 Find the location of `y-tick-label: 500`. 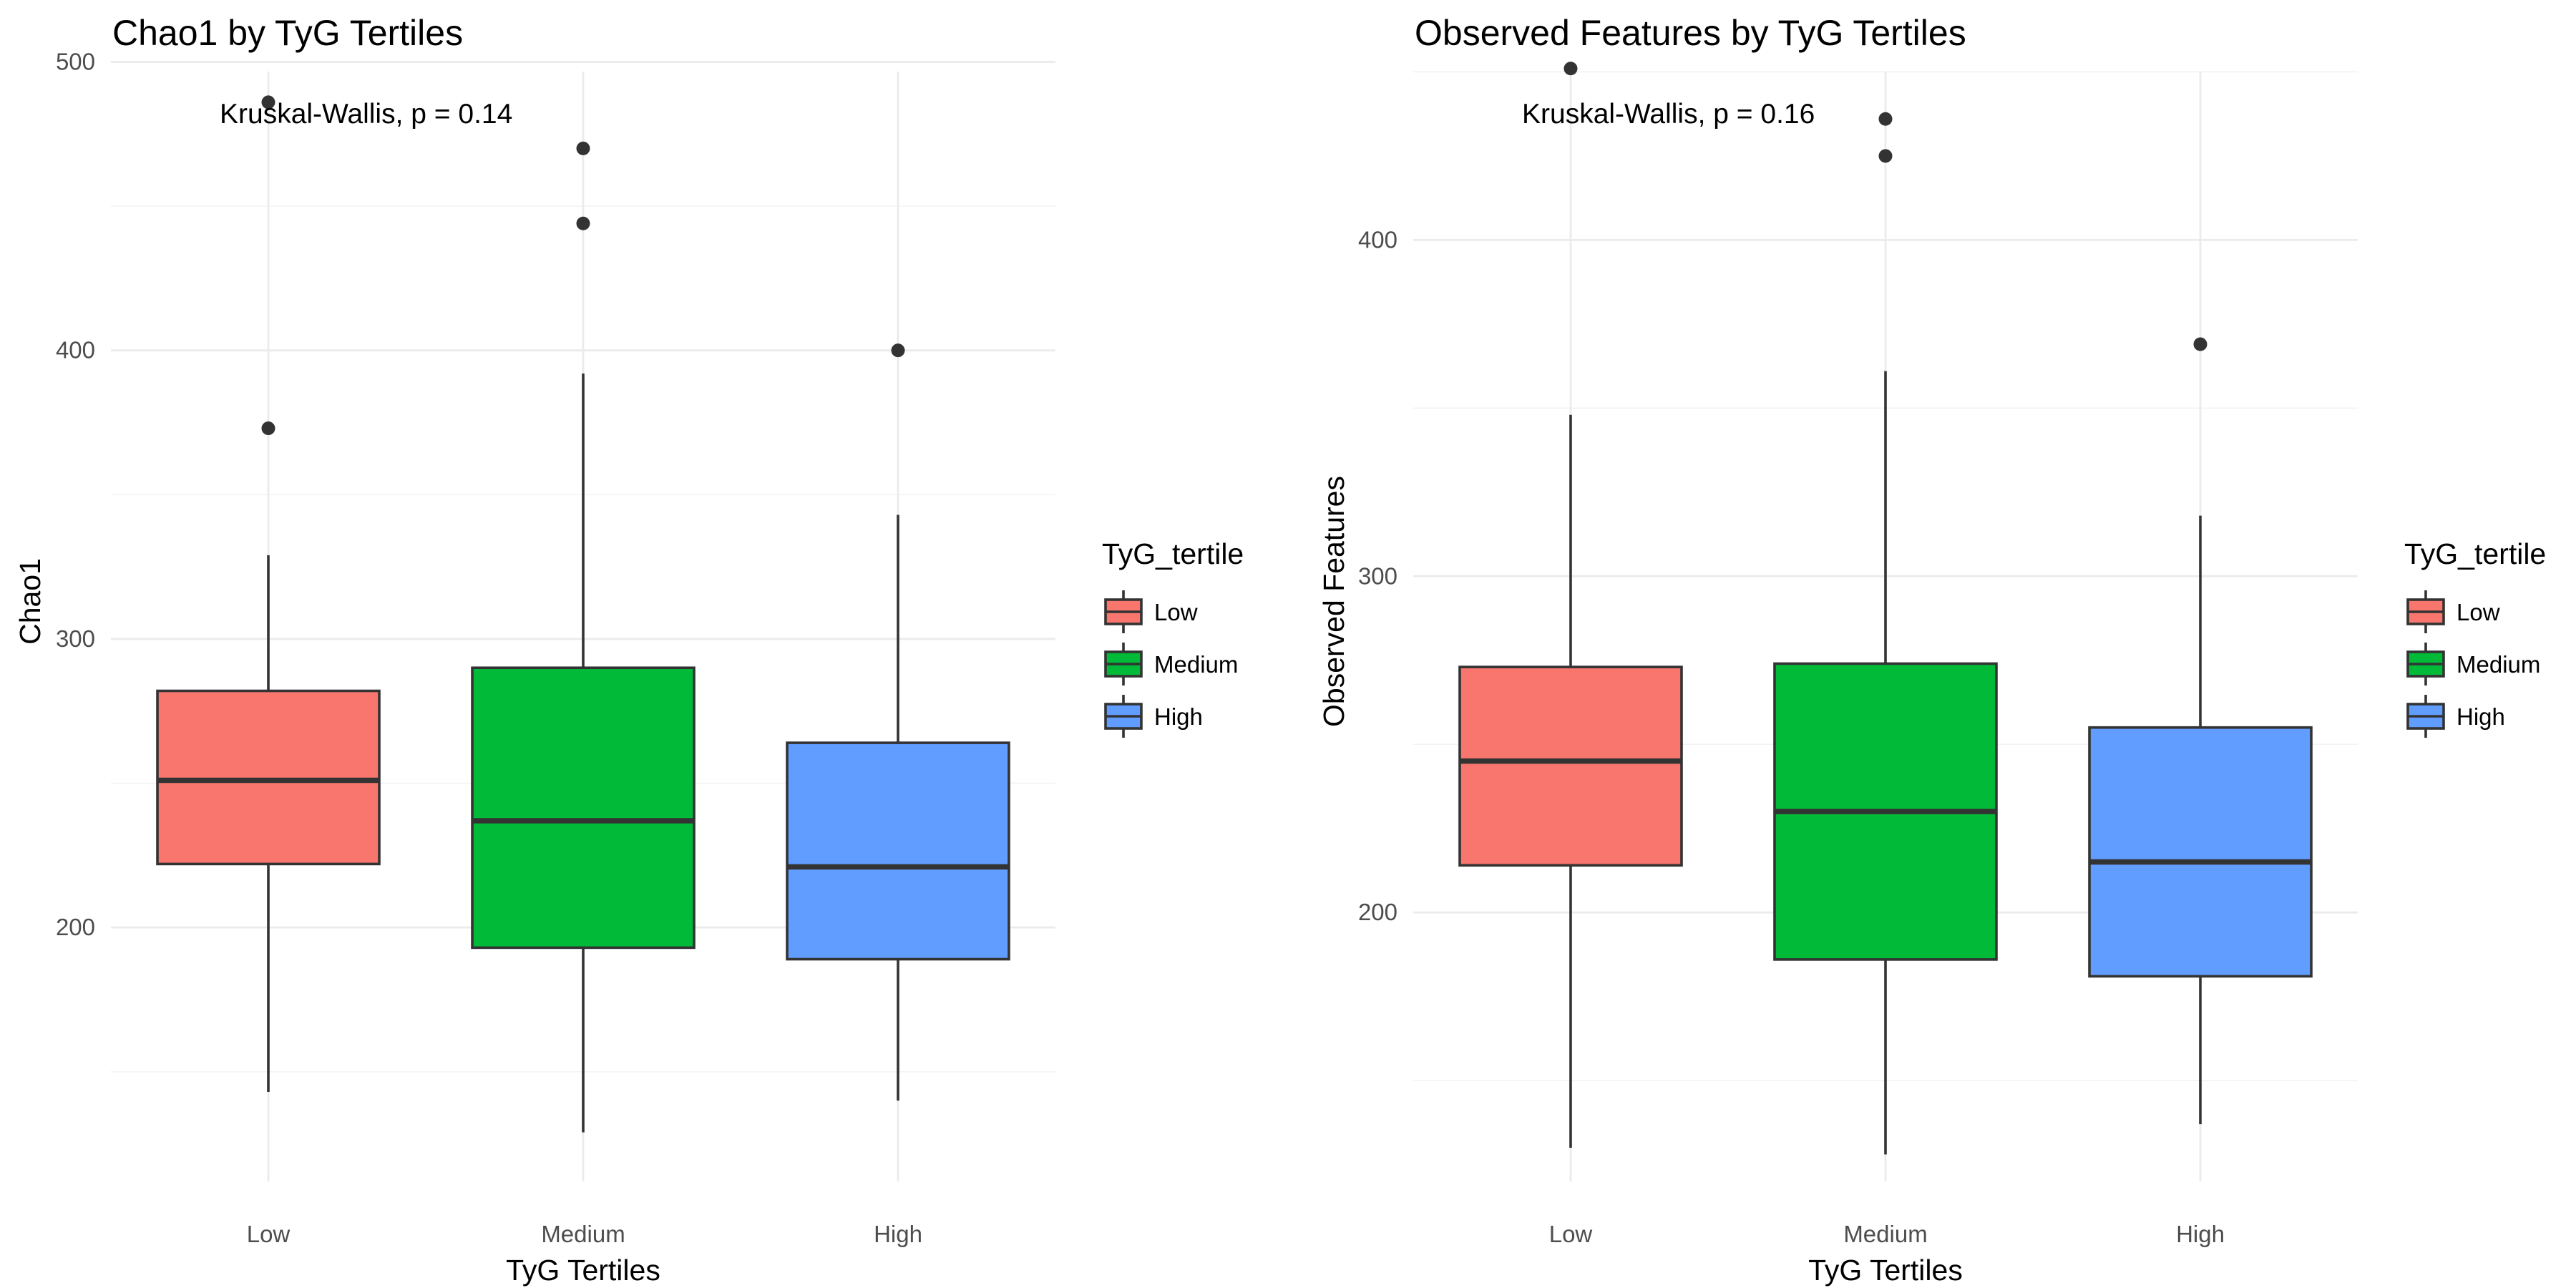

y-tick-label: 500 is located at coordinates (75, 61).